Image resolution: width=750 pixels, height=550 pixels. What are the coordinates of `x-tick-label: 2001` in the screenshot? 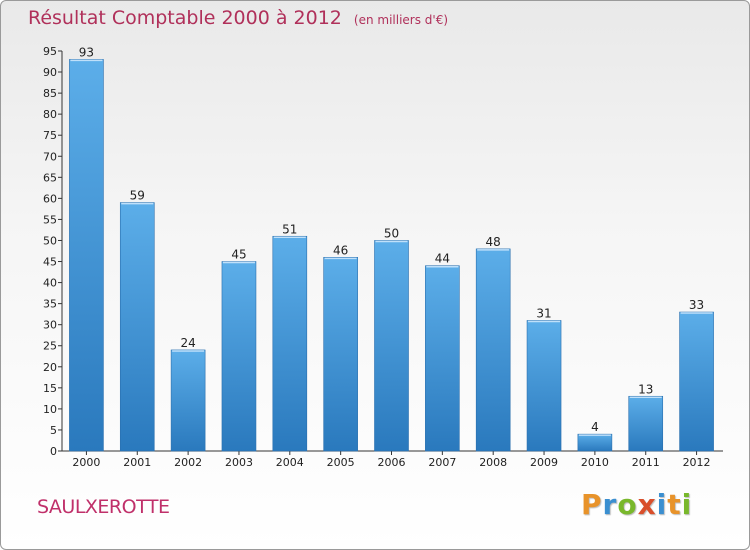 It's located at (137, 462).